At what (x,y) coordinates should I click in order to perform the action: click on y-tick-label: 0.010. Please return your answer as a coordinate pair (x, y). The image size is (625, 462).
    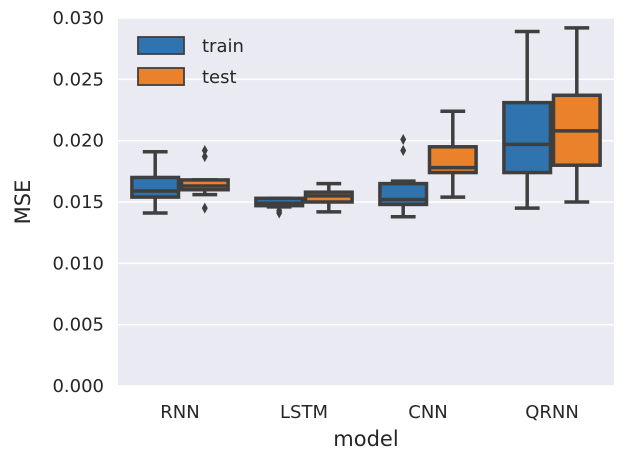
    Looking at the image, I should click on (78, 263).